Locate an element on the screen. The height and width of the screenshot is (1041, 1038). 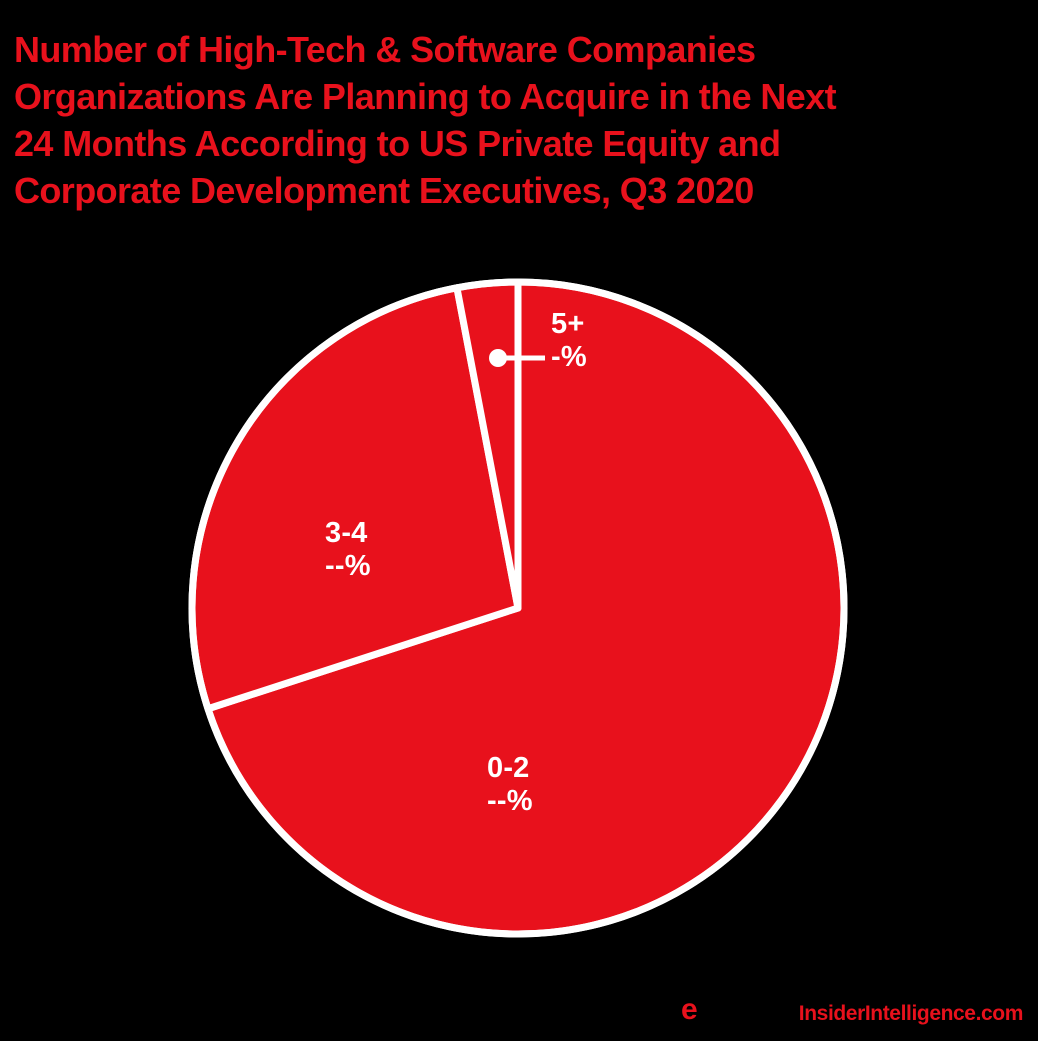
slice-category: 0-2 is located at coordinates (508, 768).